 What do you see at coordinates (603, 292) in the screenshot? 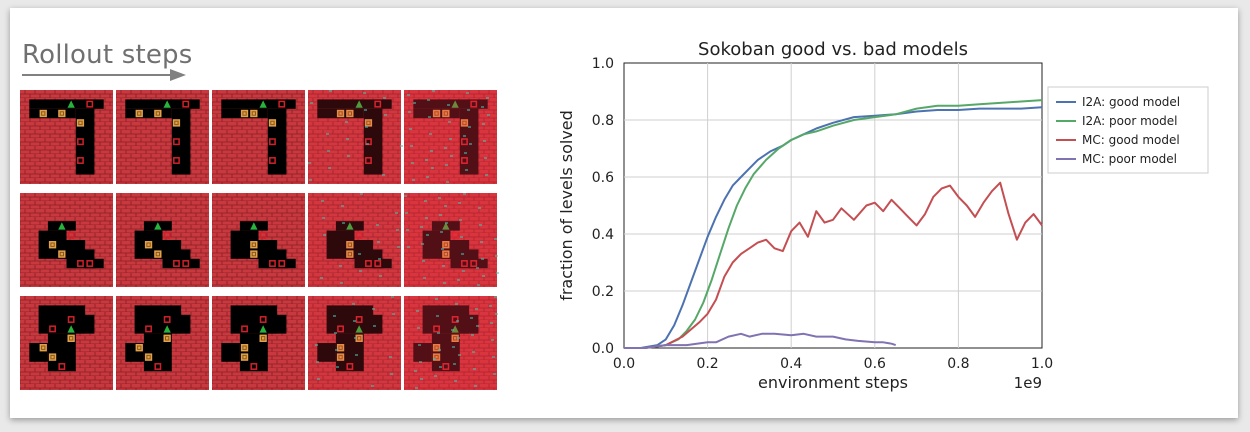
I see `y-tick-label: 0.2` at bounding box center [603, 292].